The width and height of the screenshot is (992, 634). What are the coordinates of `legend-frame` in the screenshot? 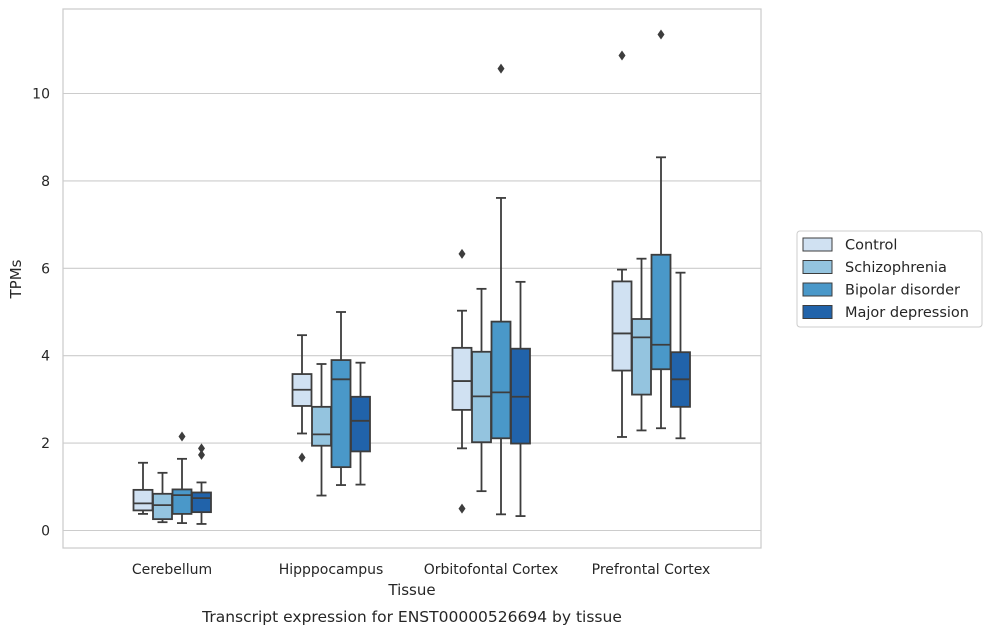 It's located at (889, 279).